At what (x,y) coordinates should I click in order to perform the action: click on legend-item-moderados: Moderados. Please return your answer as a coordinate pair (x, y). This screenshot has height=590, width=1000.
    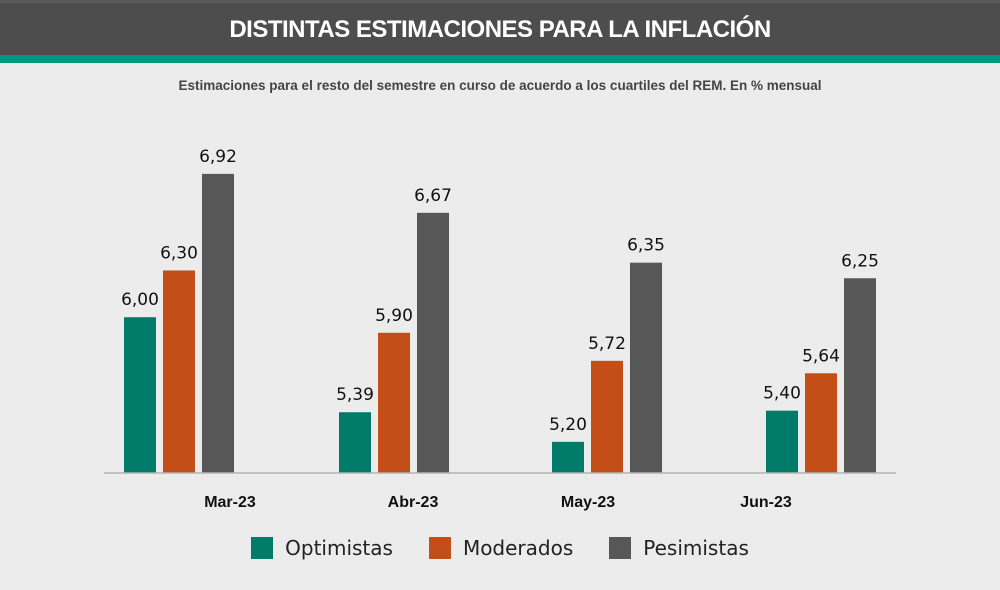
    Looking at the image, I should click on (501, 548).